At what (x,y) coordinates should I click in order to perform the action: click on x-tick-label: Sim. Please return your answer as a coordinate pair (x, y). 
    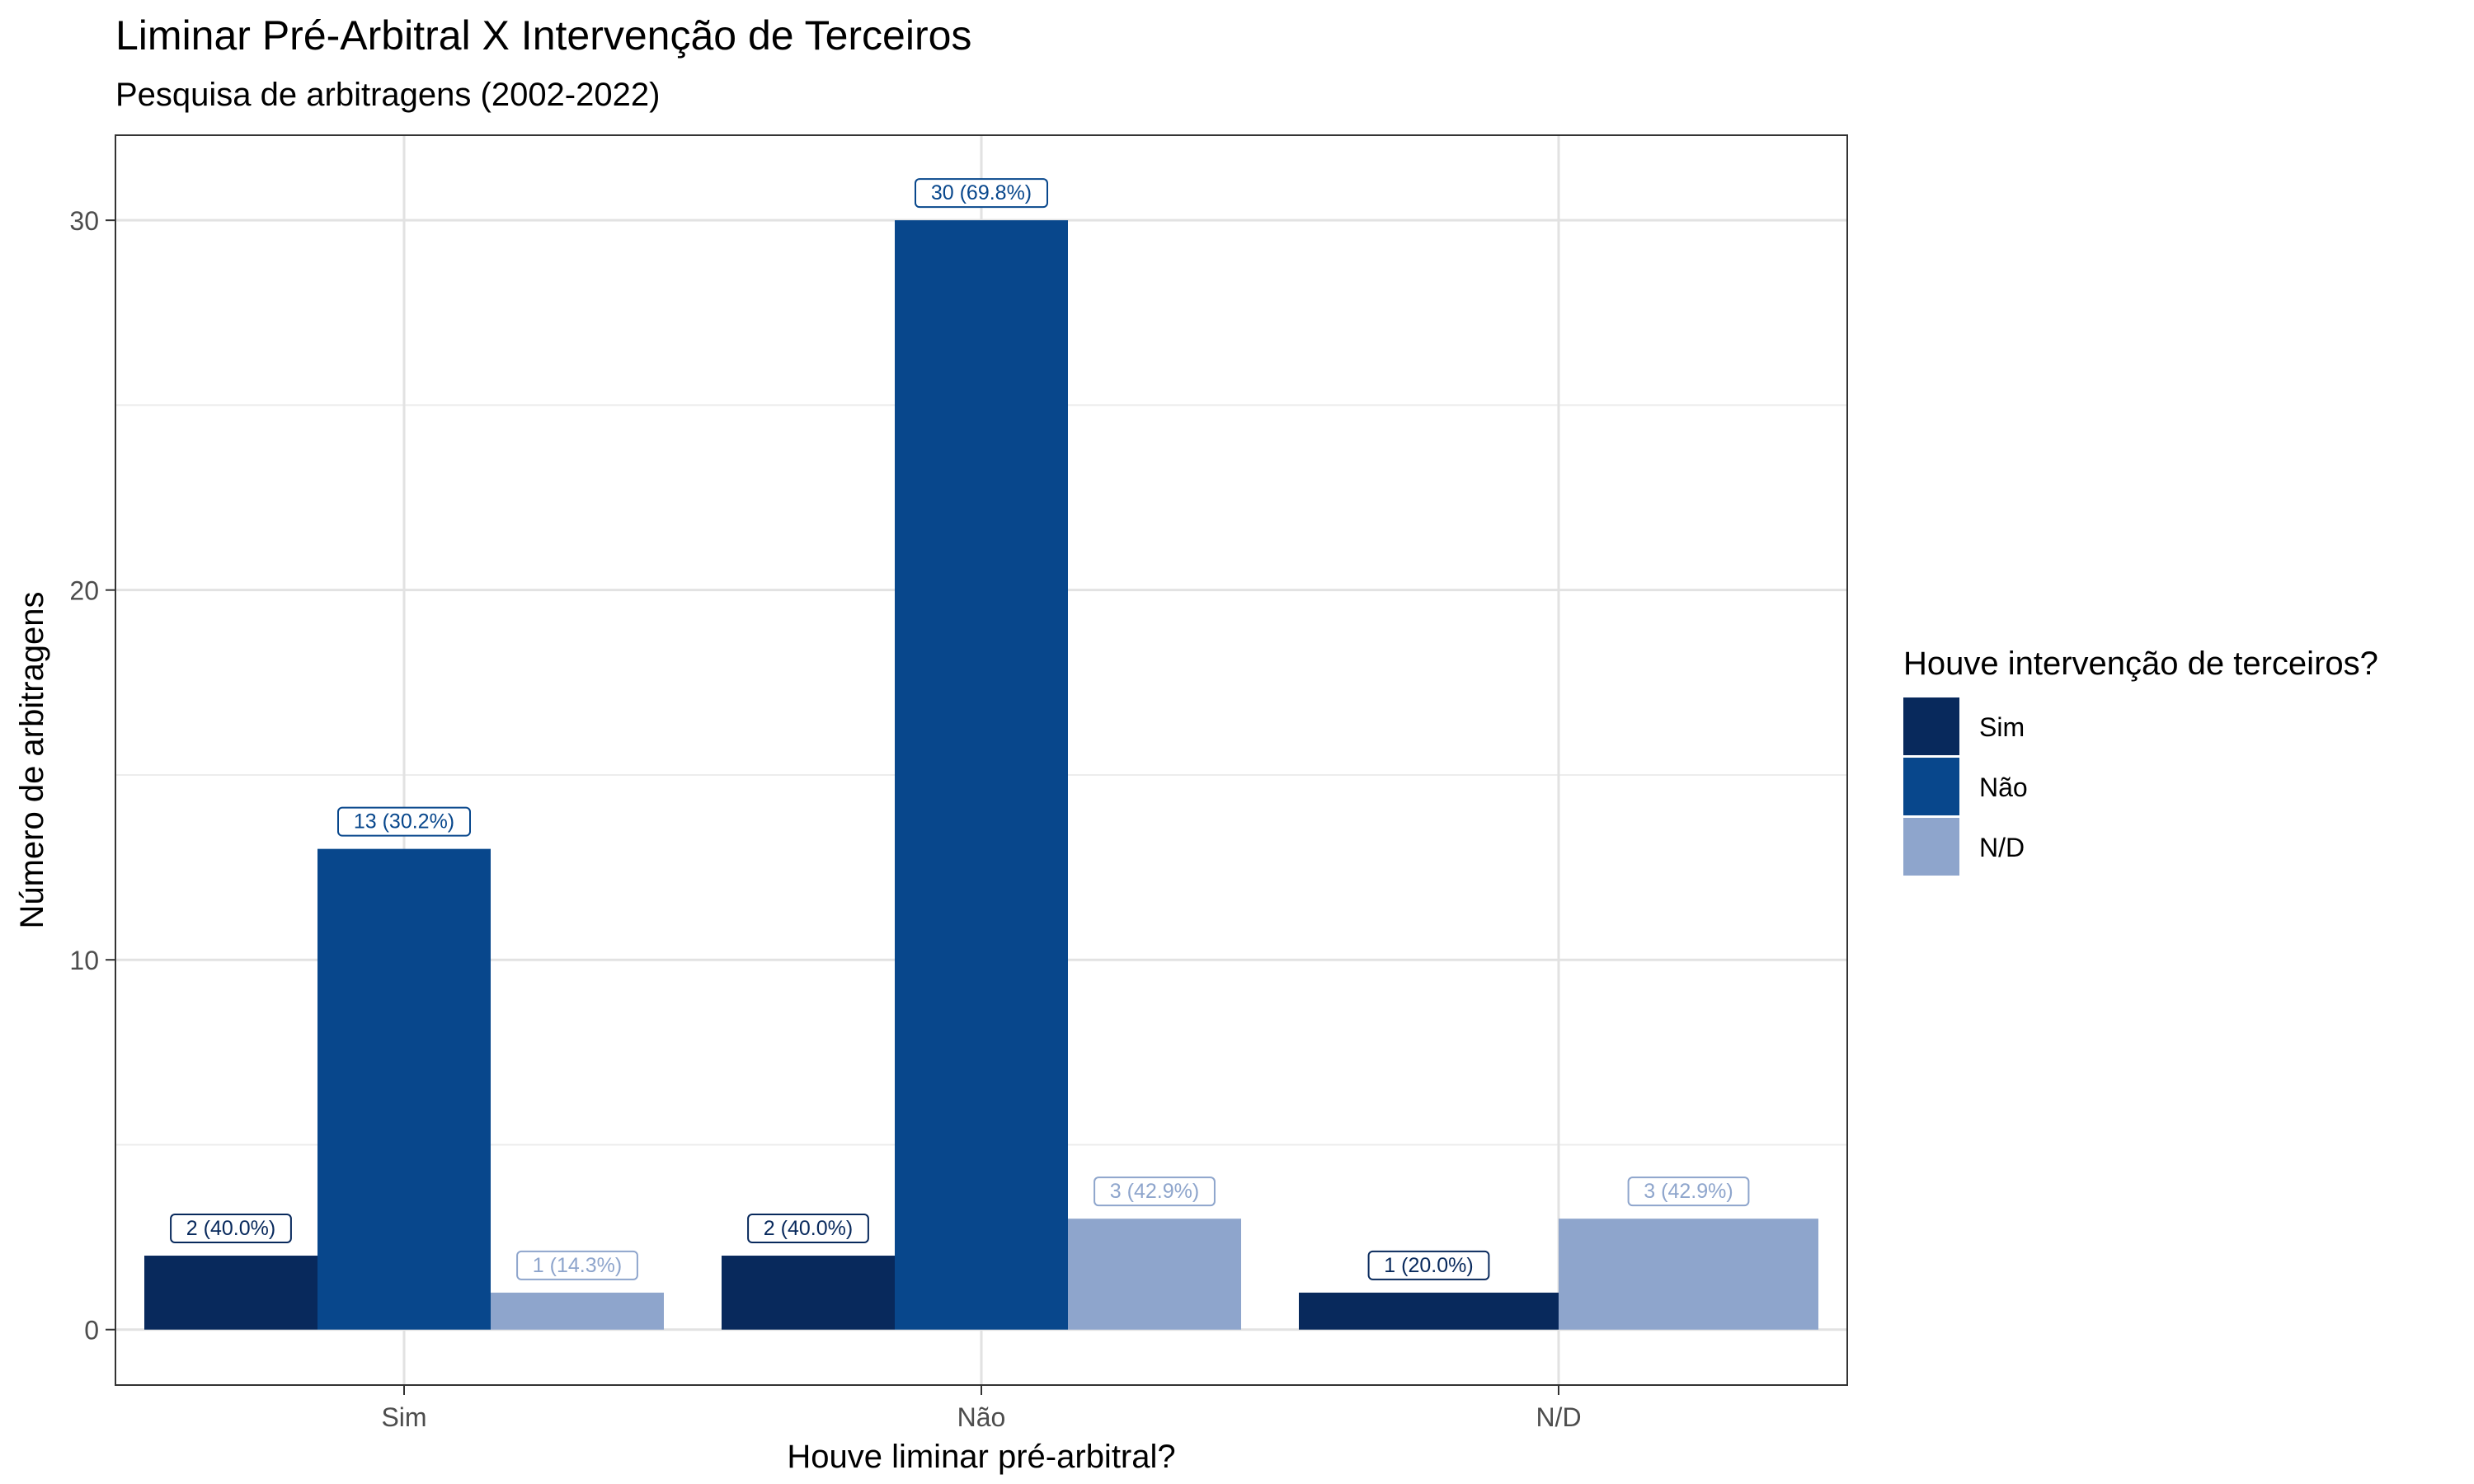
    Looking at the image, I should click on (403, 1417).